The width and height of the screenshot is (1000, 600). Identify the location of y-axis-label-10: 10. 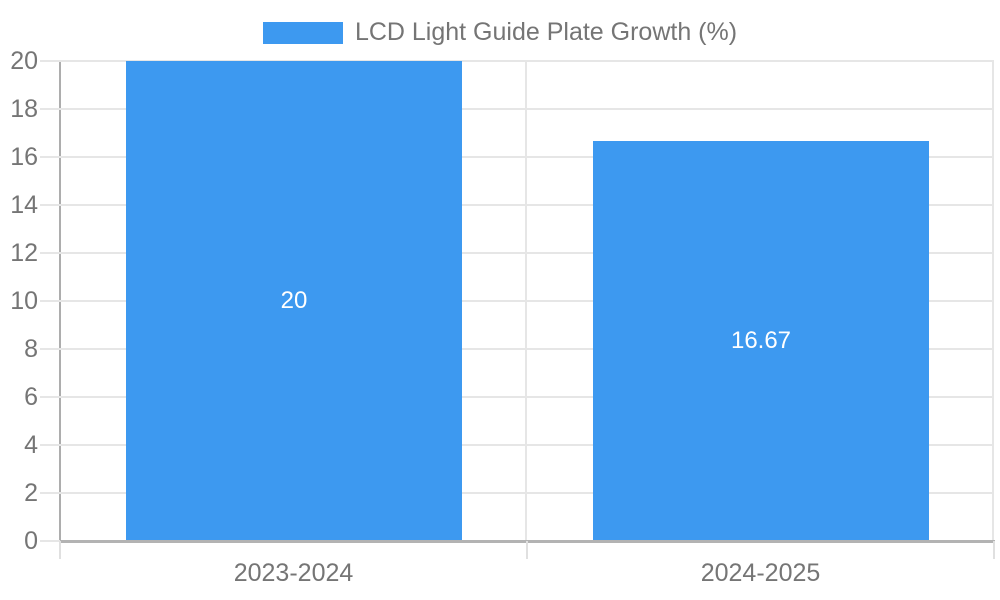
(24, 301).